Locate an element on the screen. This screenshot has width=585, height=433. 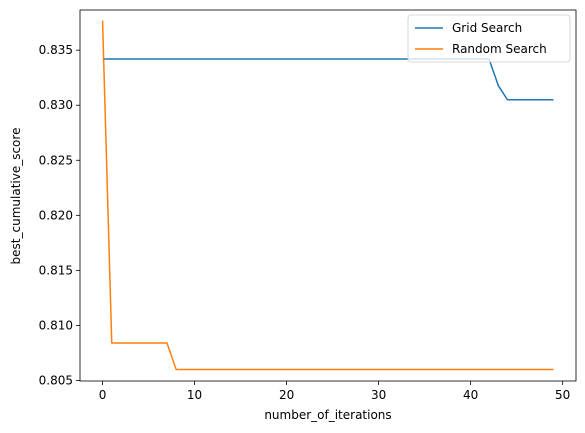
y-tick-label: 0.825 is located at coordinates (56, 160).